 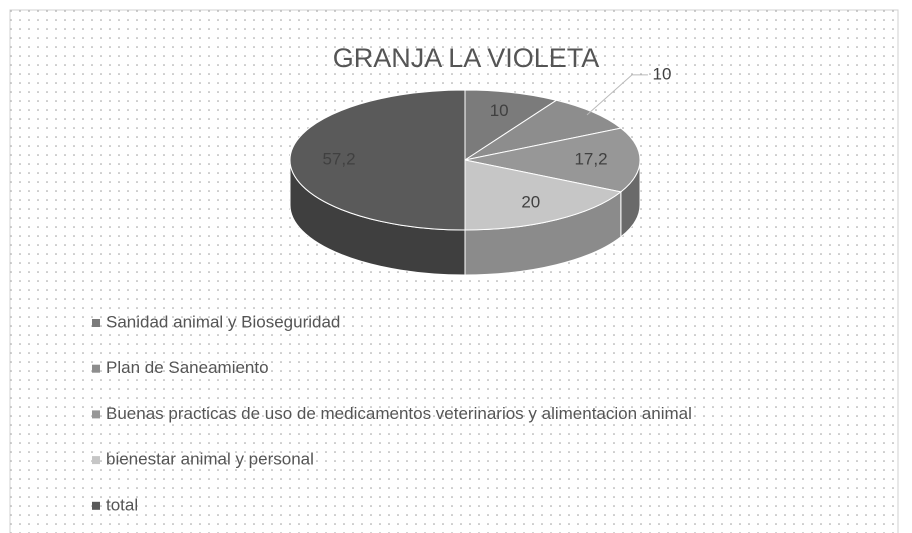 What do you see at coordinates (530, 201) in the screenshot?
I see `data-label: 20` at bounding box center [530, 201].